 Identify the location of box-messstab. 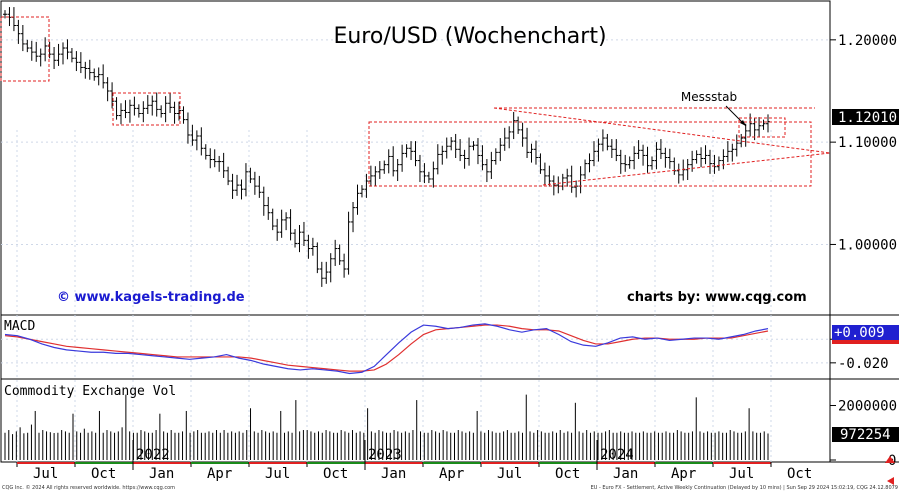
(762, 127).